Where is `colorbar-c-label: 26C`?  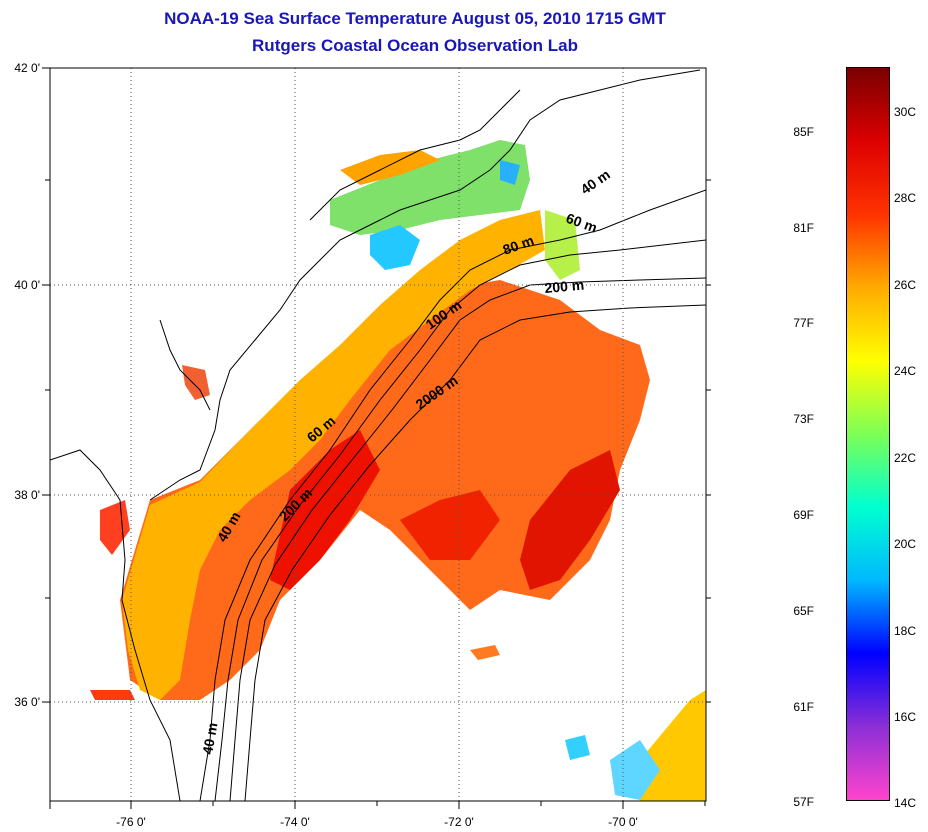
colorbar-c-label: 26C is located at coordinates (905, 285).